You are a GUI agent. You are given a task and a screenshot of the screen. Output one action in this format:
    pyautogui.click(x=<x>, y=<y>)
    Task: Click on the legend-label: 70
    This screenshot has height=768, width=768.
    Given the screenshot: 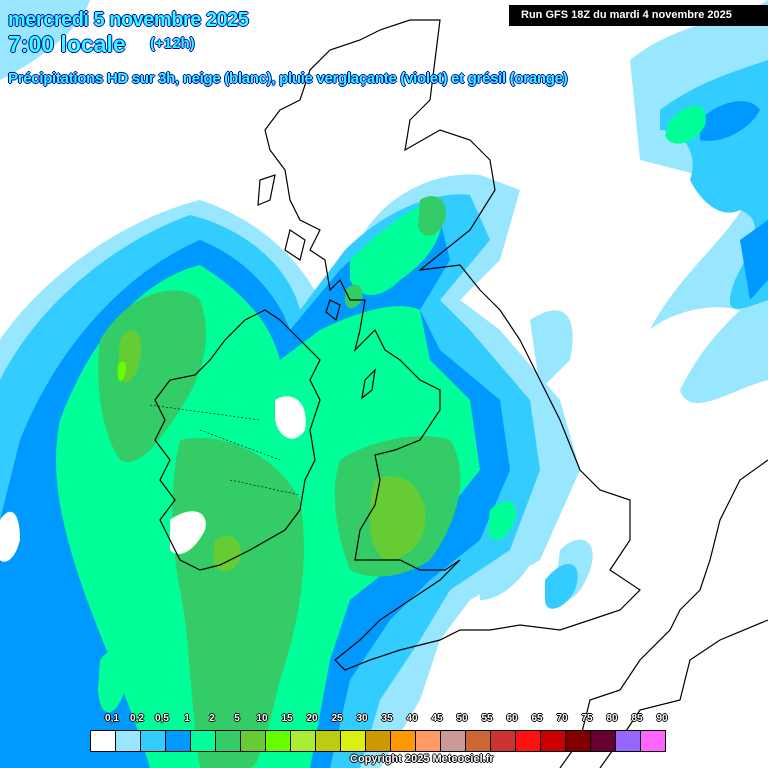 What is the action you would take?
    pyautogui.click(x=562, y=718)
    